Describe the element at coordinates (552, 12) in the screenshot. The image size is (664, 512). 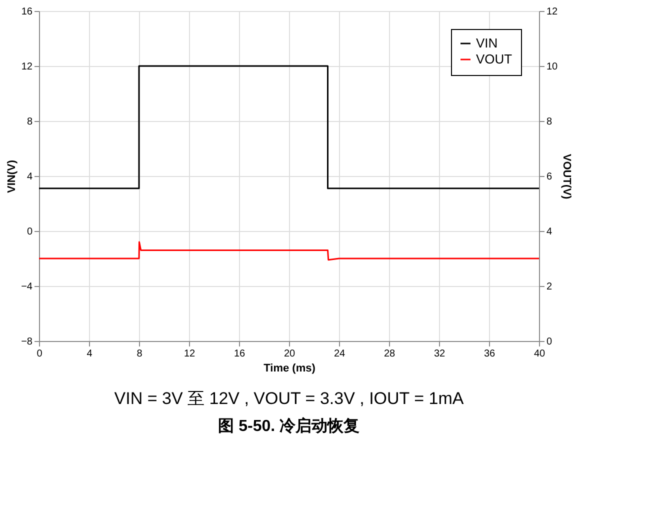
I see `y2-tick-label: 12` at that location.